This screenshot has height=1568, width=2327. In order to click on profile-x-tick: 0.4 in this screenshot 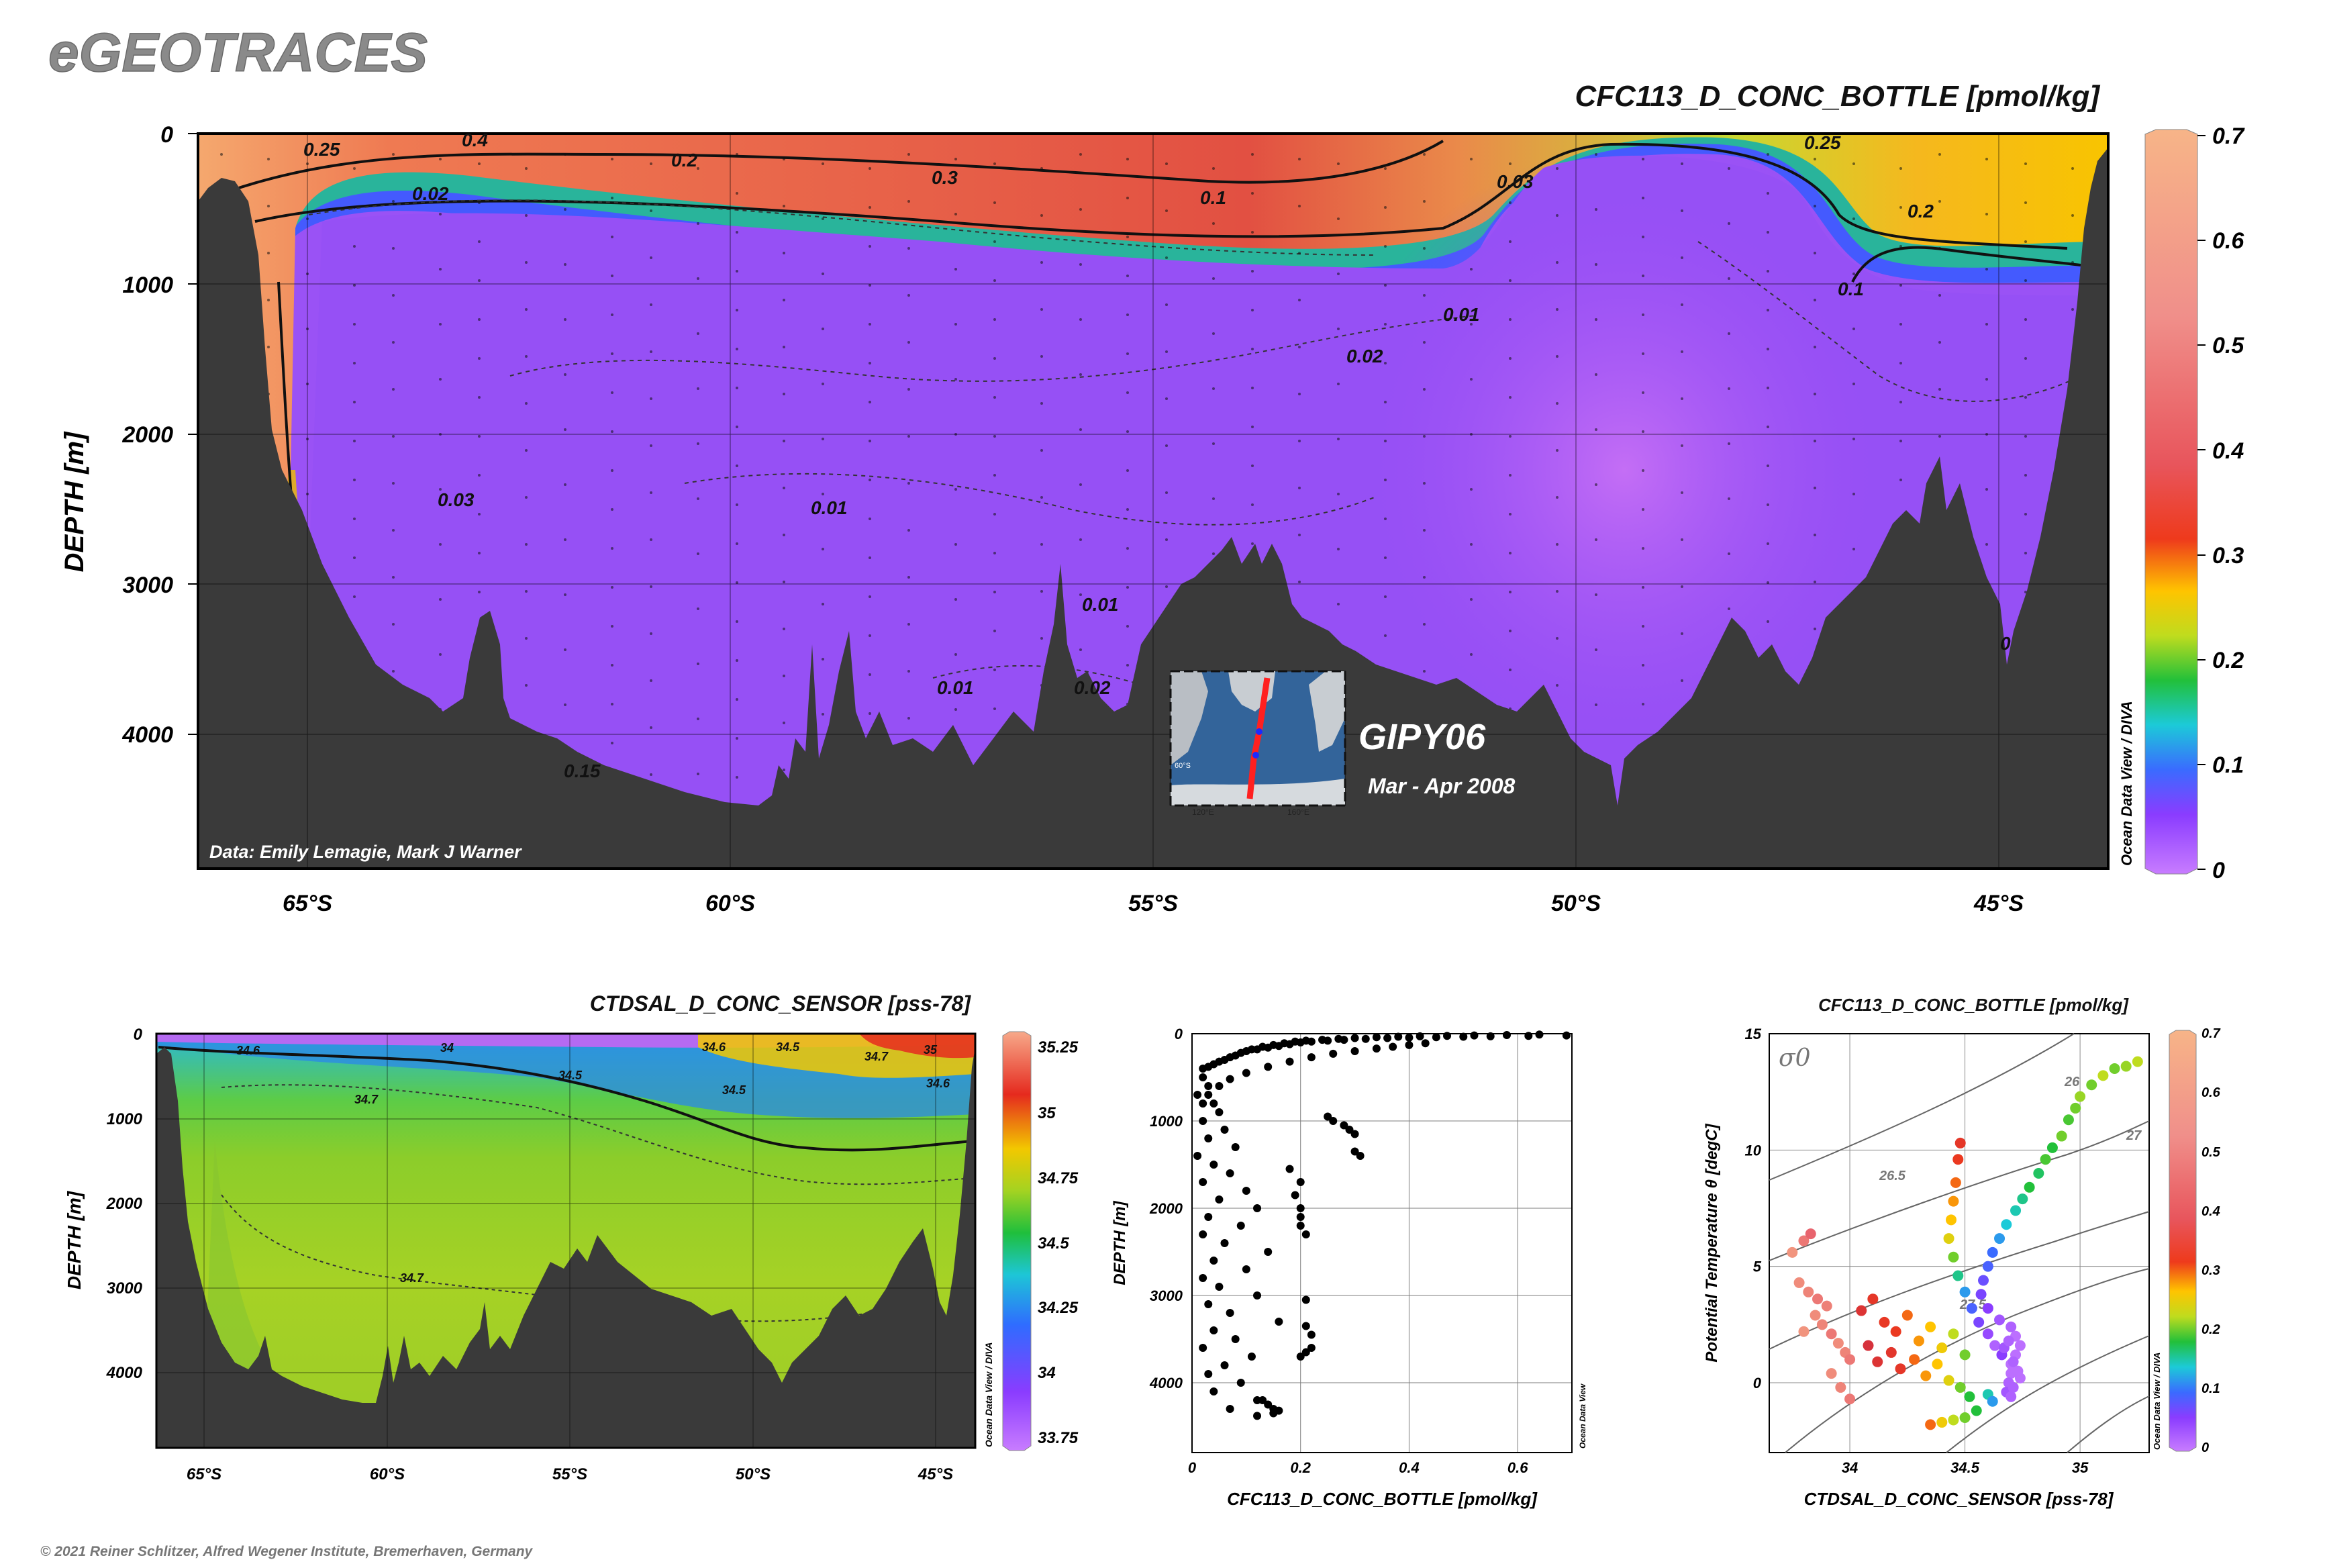, I will do `click(1409, 1468)`.